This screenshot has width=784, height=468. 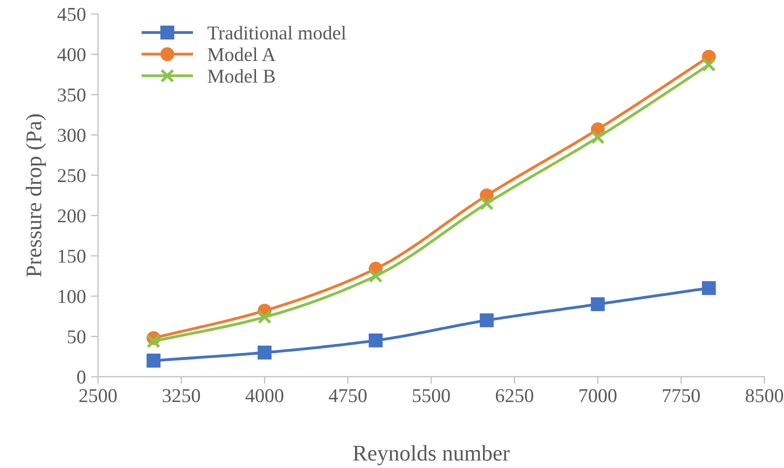 I want to click on x-tick-label: 7750, so click(x=681, y=395).